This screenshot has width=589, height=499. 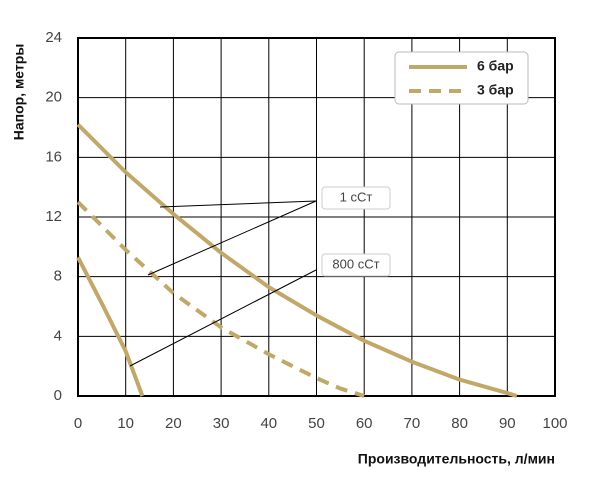 What do you see at coordinates (316, 423) in the screenshot?
I see `x-tick-label: 50` at bounding box center [316, 423].